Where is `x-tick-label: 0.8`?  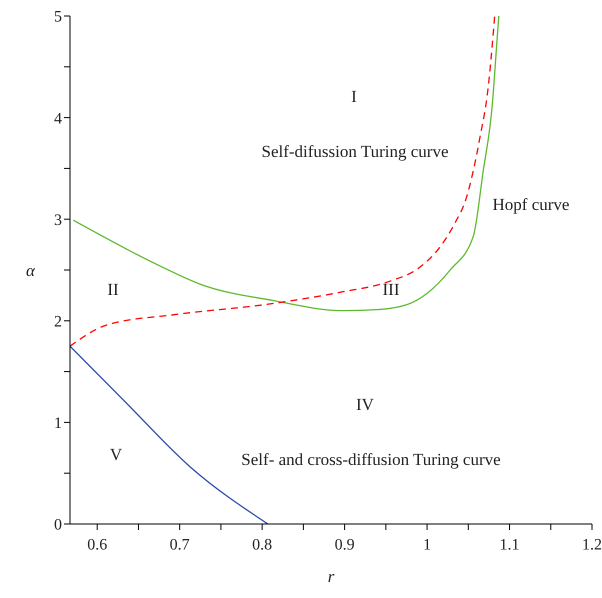 x-tick-label: 0.8 is located at coordinates (262, 545).